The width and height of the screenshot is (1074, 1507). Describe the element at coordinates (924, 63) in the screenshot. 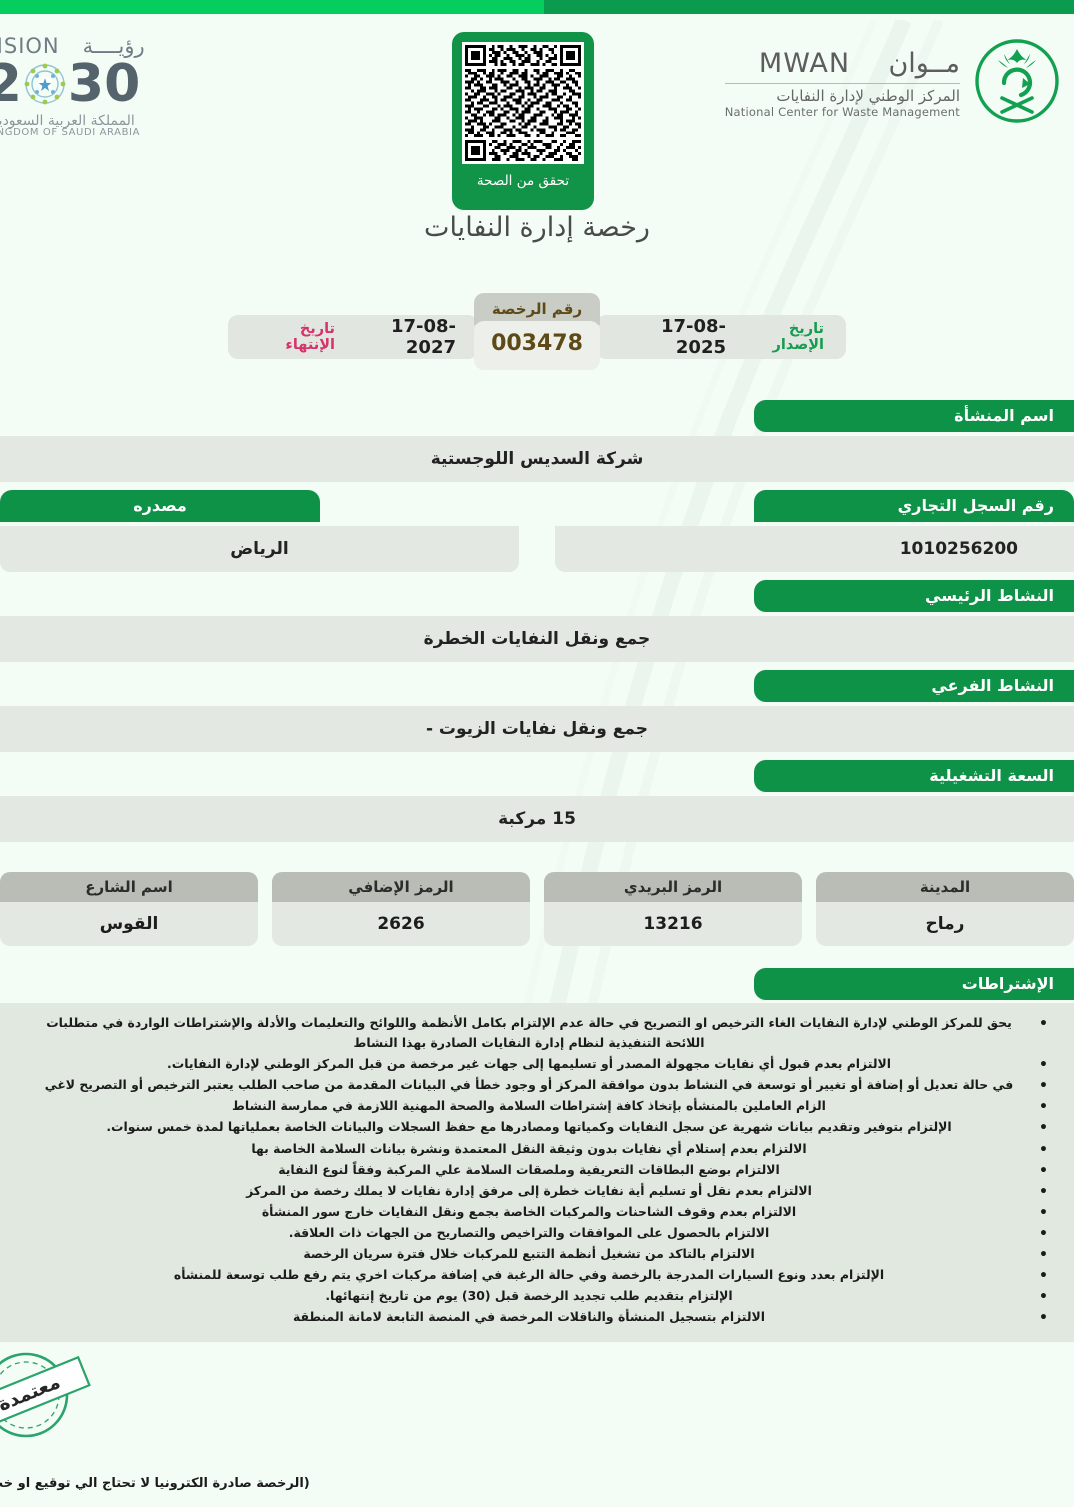

I see `mwan-title-ar: مــوان` at that location.